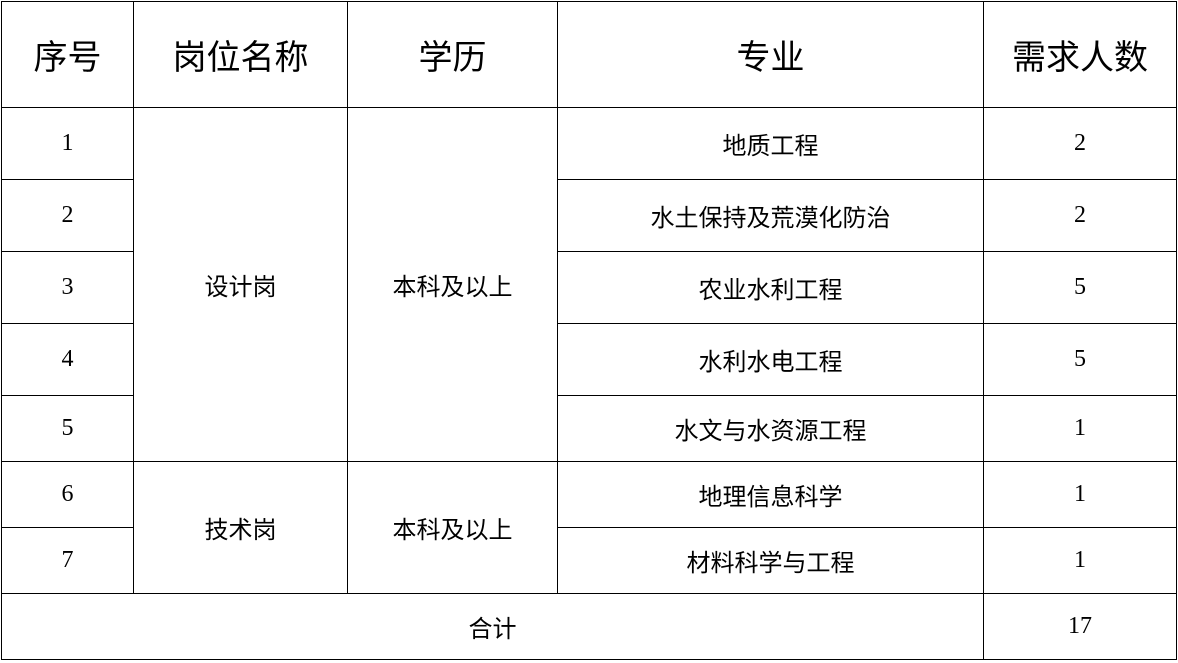  I want to click on total-count: 17, so click(1080, 626).